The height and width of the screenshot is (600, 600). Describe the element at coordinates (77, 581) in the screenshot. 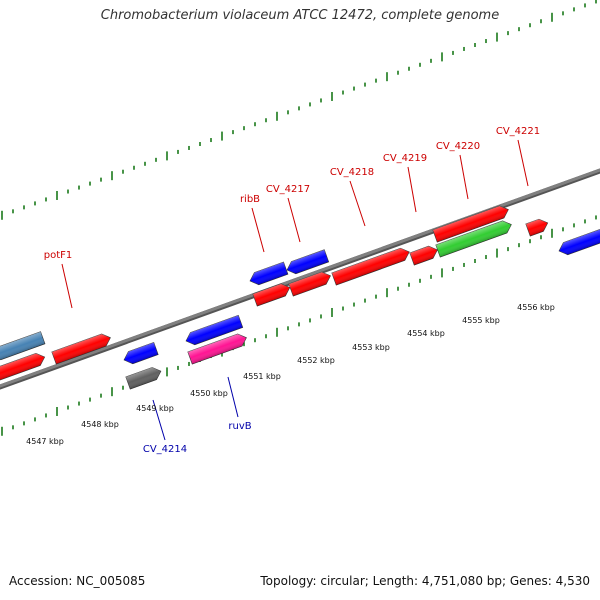

I see `accession-label: Accession: NC_005085` at that location.